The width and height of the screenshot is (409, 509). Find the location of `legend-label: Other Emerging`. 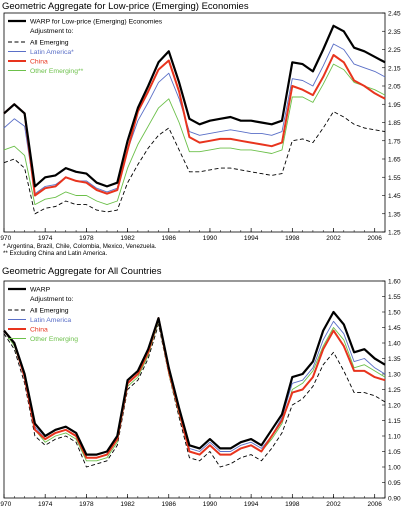

legend-label: Other Emerging is located at coordinates (54, 339).